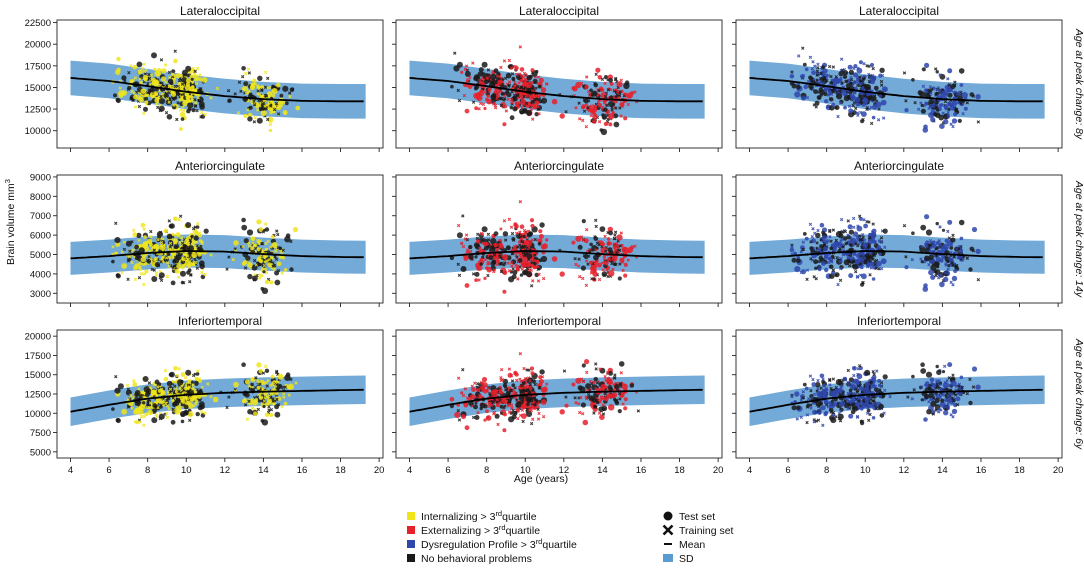 The image size is (1084, 569). What do you see at coordinates (896, 90) in the screenshot?
I see `mean-line` at bounding box center [896, 90].